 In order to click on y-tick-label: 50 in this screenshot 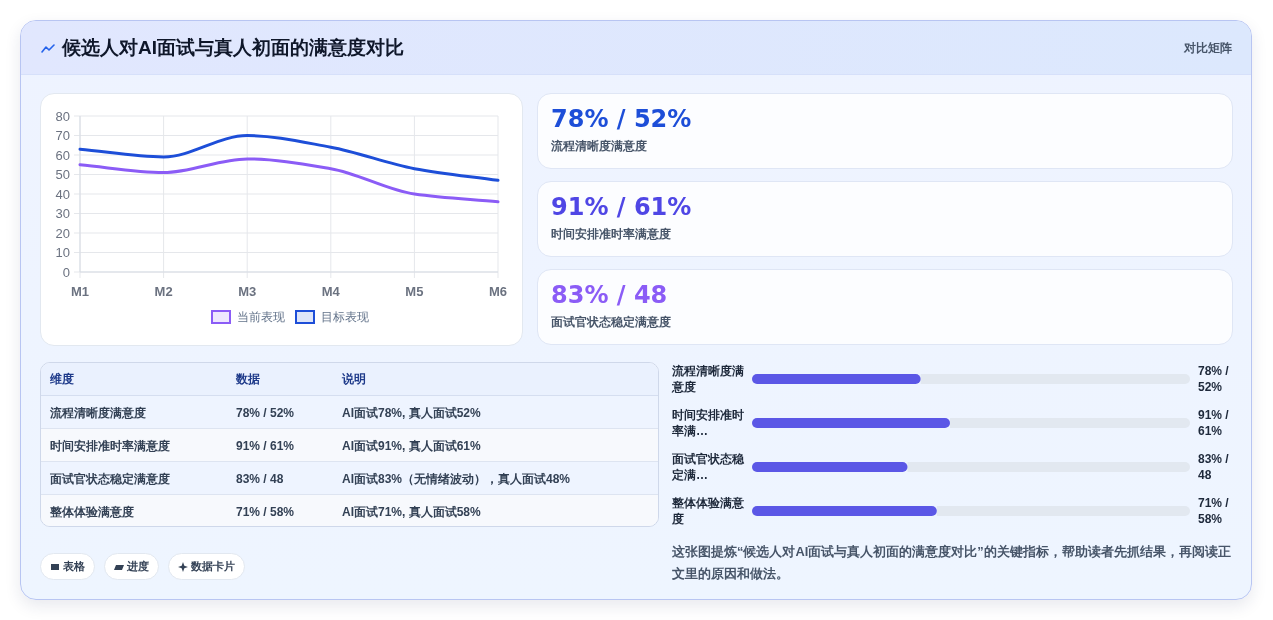, I will do `click(62, 174)`.